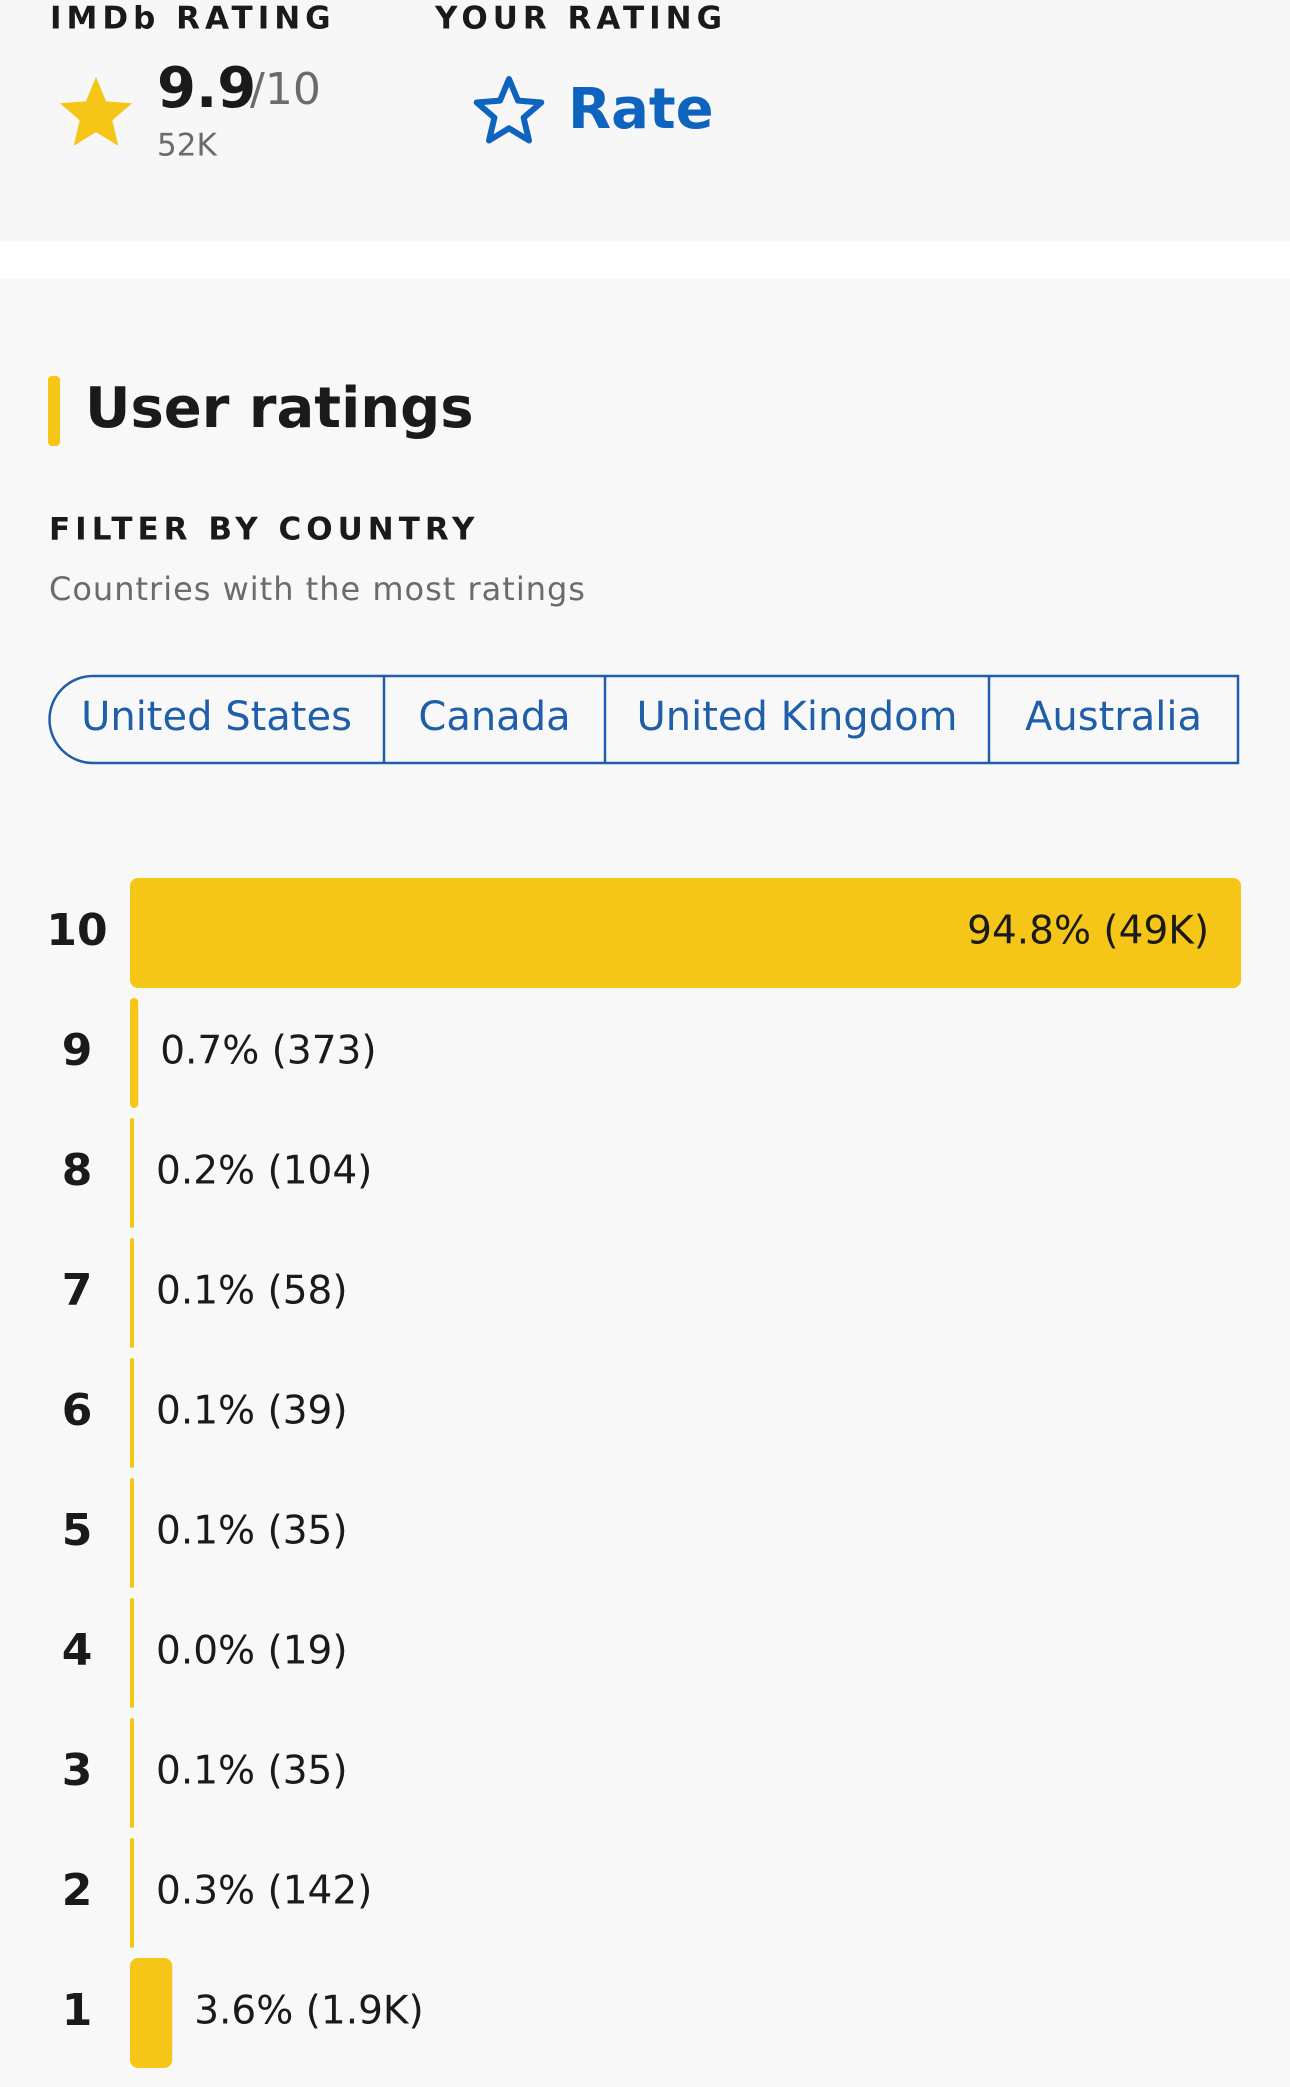 The width and height of the screenshot is (1290, 2087). I want to click on your-rating-label: YOUR RATING, so click(580, 19).